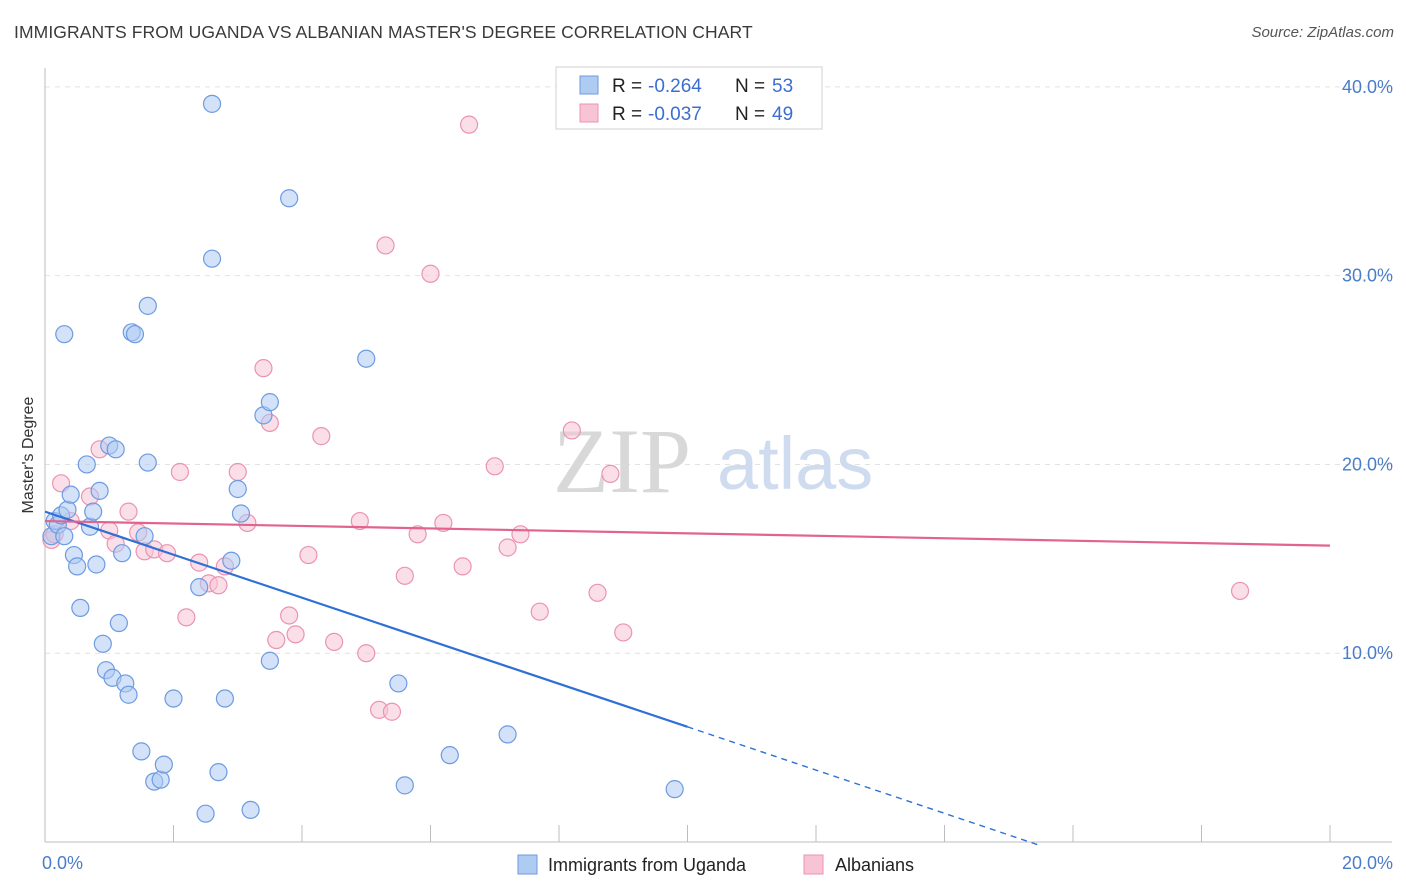  Describe the element at coordinates (813, 864) in the screenshot. I see `bottom-legend-swatch-albania` at that location.